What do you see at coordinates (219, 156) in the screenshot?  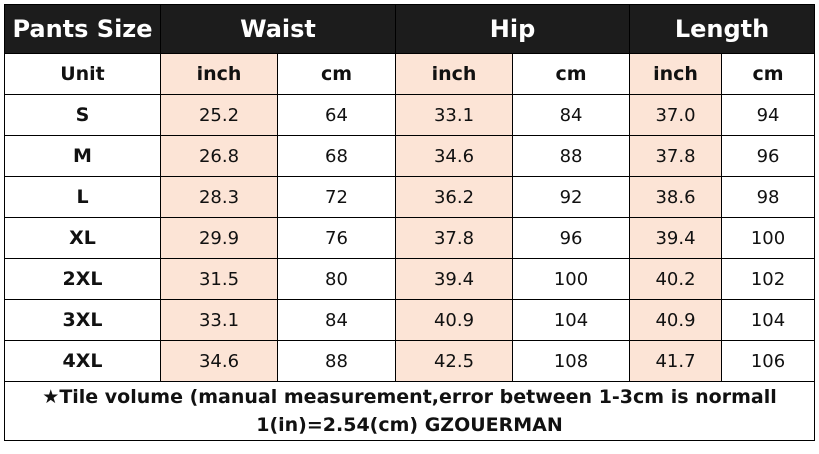 I see `measure-cell: 26.8` at bounding box center [219, 156].